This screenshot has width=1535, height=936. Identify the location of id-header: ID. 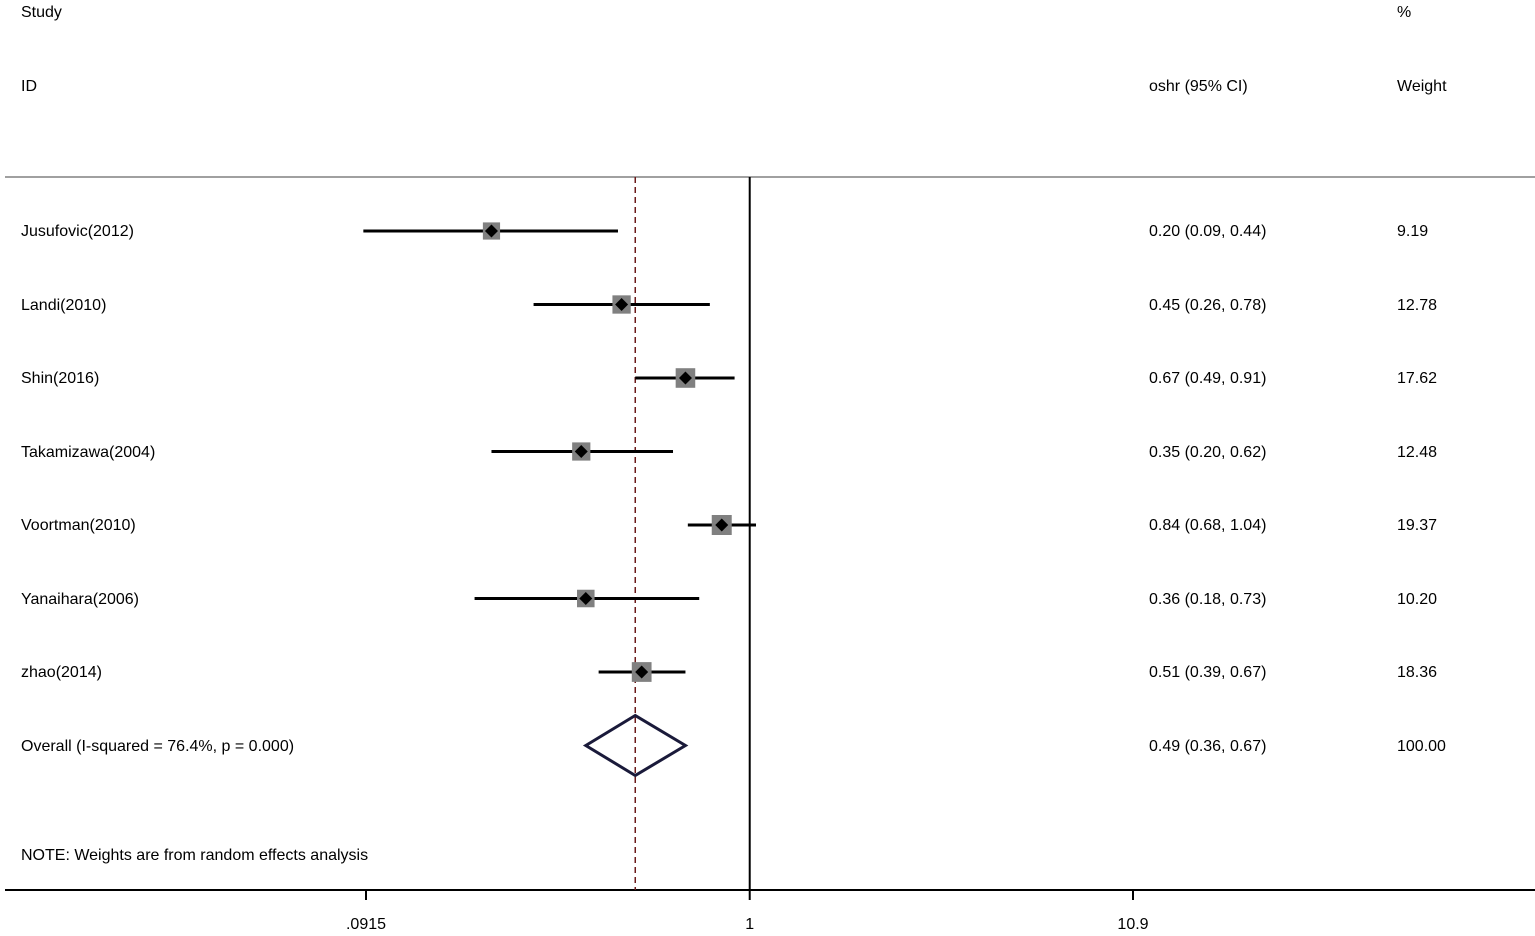
(29, 86).